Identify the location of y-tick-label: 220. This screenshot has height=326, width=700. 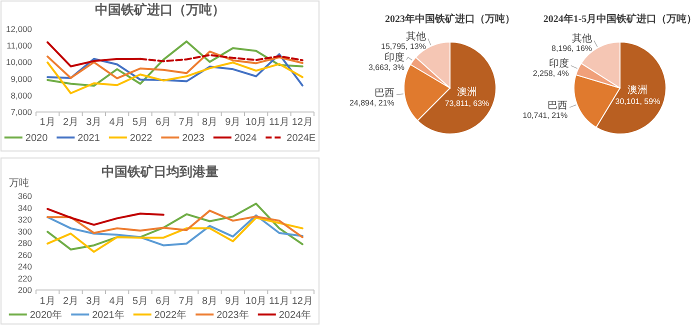
(25, 278).